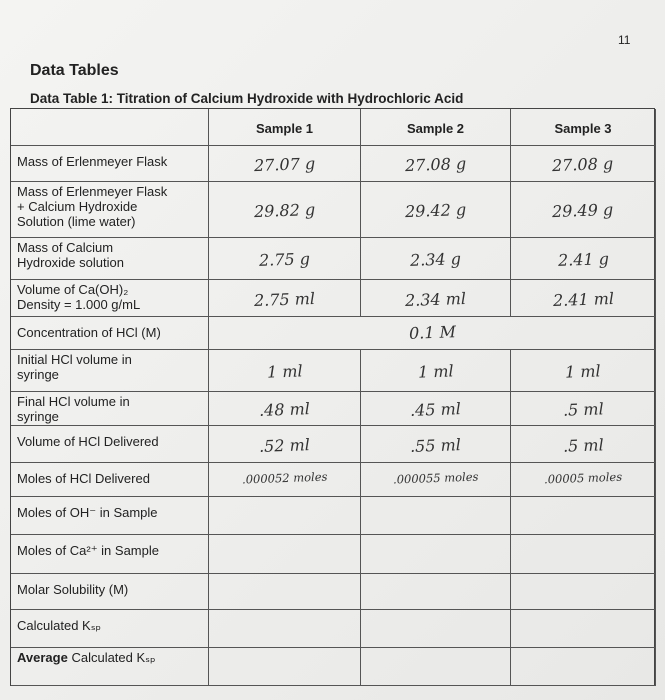 The width and height of the screenshot is (665, 700). I want to click on row-label: Moles of HCl Delivered, so click(110, 480).